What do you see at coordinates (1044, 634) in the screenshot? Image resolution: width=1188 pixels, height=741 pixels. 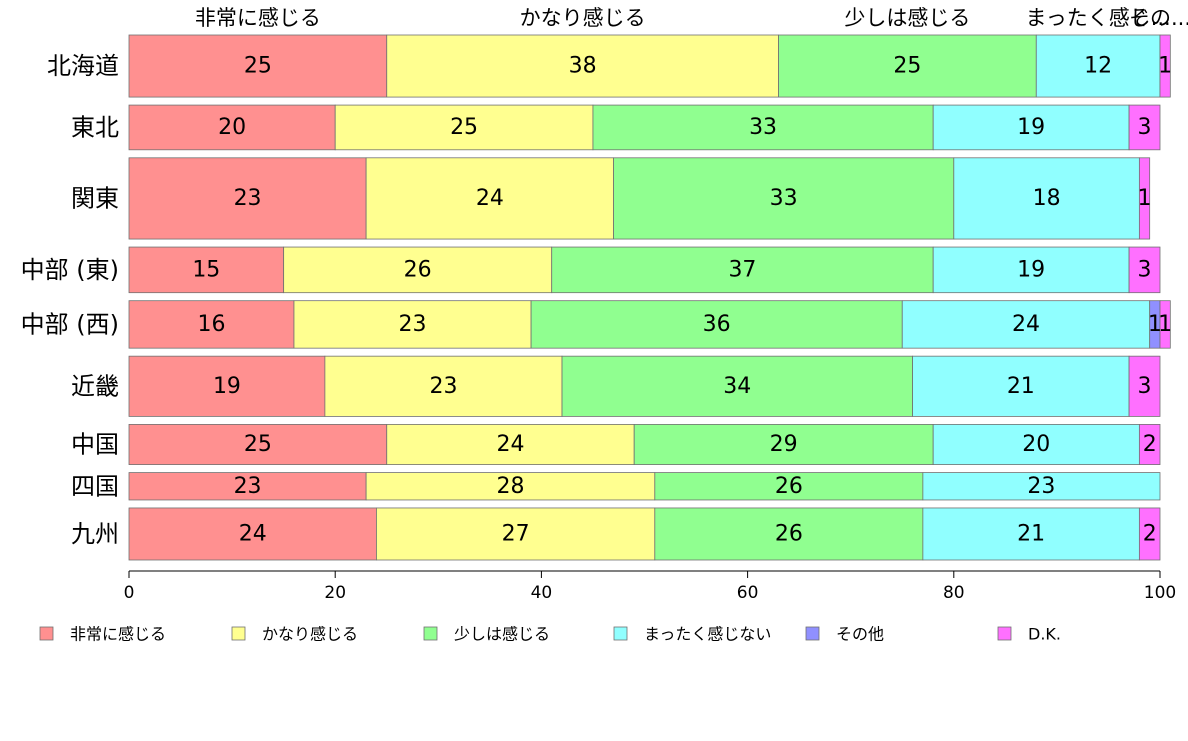 I see `legend-label: D.K.` at bounding box center [1044, 634].